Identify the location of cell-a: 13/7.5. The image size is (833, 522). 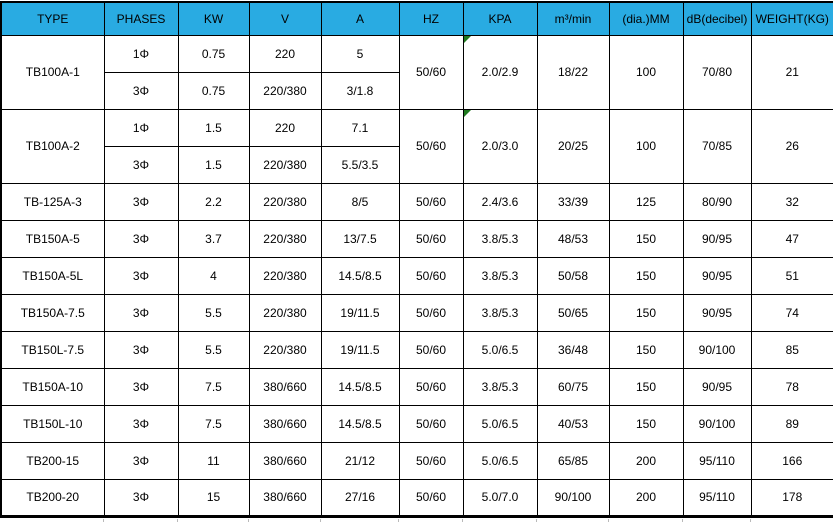
(360, 238).